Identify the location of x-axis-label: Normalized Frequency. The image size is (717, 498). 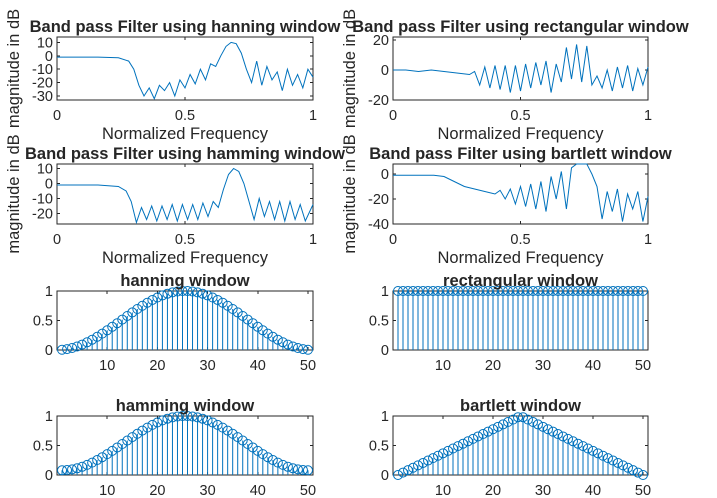
(185, 134).